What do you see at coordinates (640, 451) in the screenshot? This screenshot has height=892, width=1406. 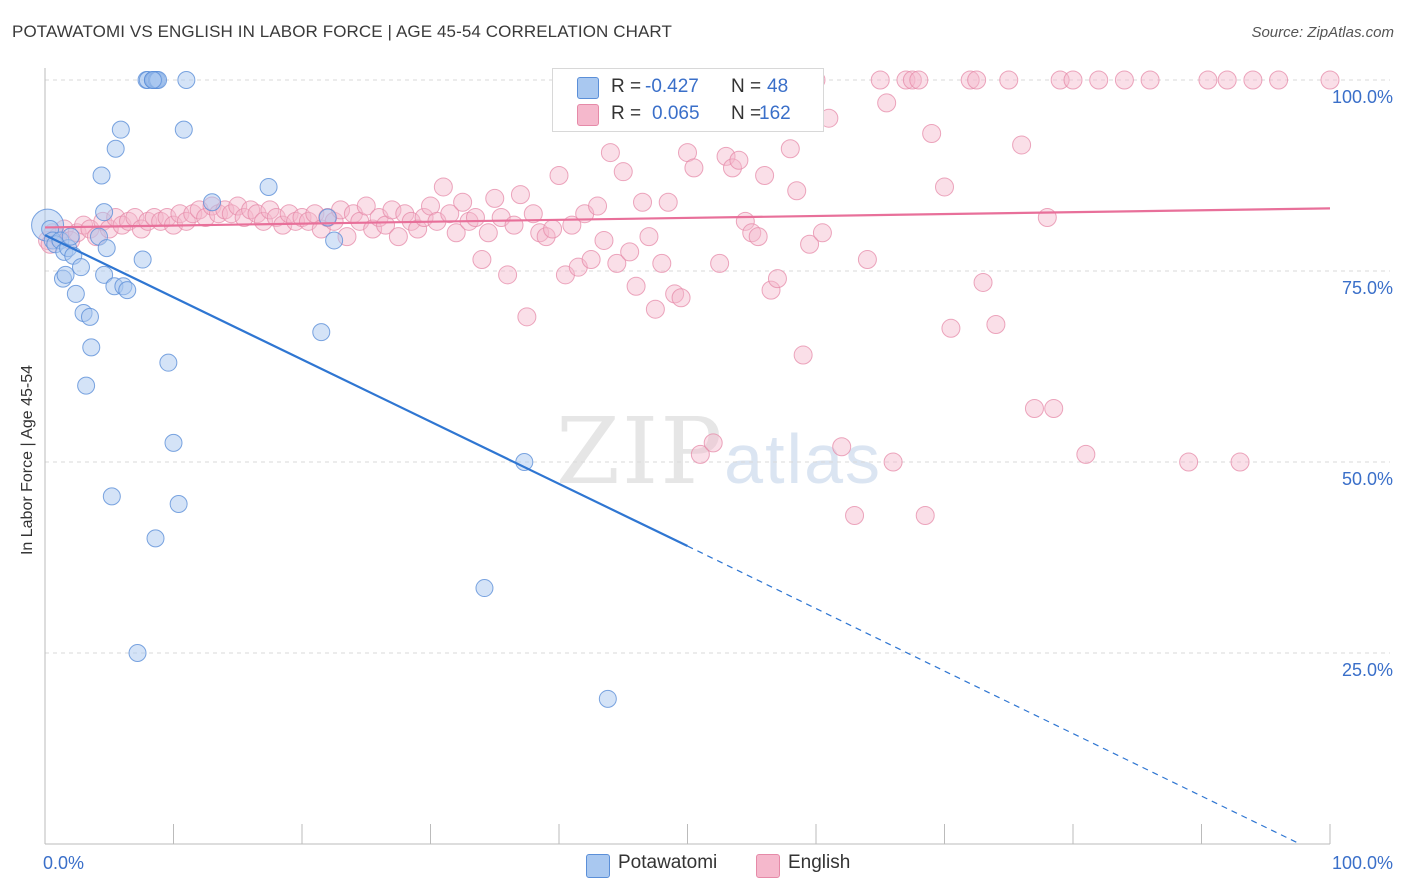 I see `watermark-zip: ZIP` at bounding box center [640, 451].